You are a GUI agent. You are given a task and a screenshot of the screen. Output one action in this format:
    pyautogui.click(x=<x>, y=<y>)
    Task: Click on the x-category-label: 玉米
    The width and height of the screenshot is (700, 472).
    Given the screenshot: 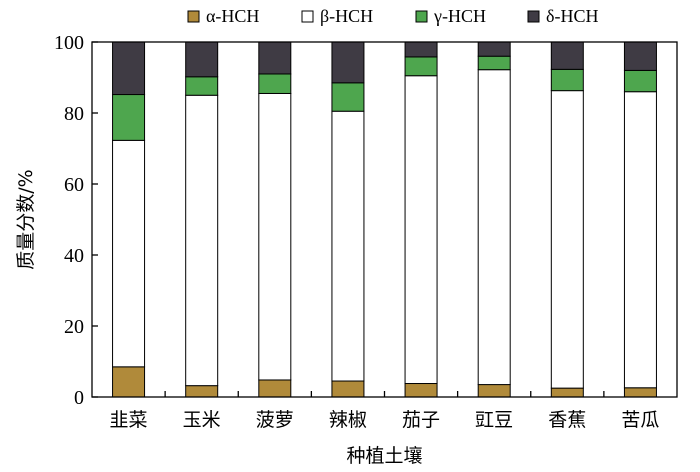 What is the action you would take?
    pyautogui.click(x=202, y=420)
    